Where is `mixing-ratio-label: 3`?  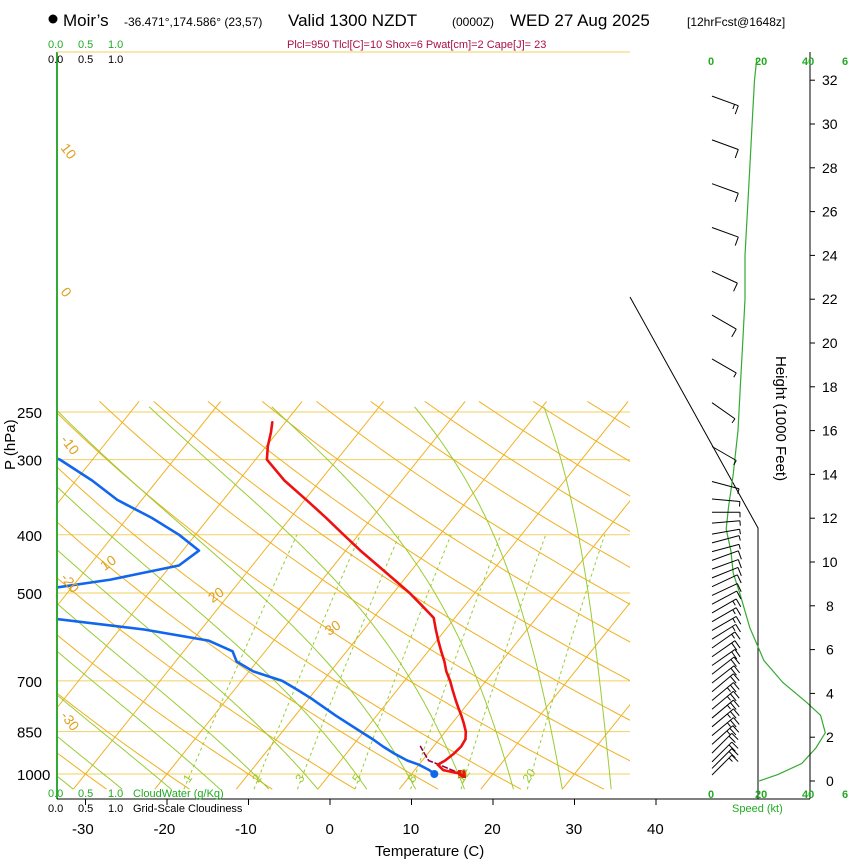 mixing-ratio-label: 3 is located at coordinates (299, 778).